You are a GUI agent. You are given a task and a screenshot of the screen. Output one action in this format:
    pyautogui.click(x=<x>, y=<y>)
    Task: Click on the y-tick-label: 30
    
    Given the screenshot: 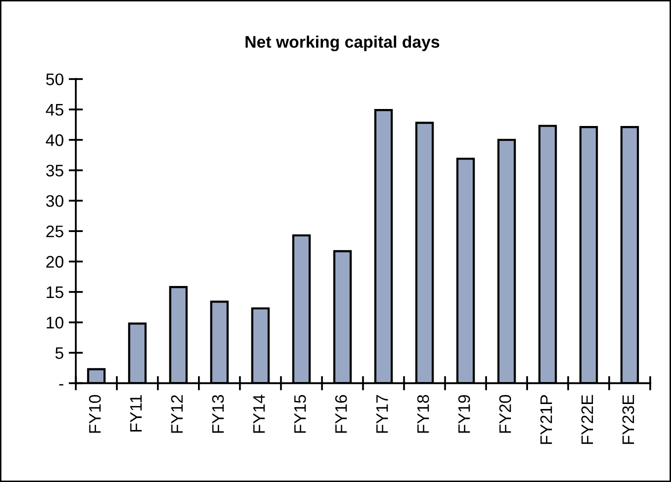 What is the action you would take?
    pyautogui.click(x=55, y=201)
    